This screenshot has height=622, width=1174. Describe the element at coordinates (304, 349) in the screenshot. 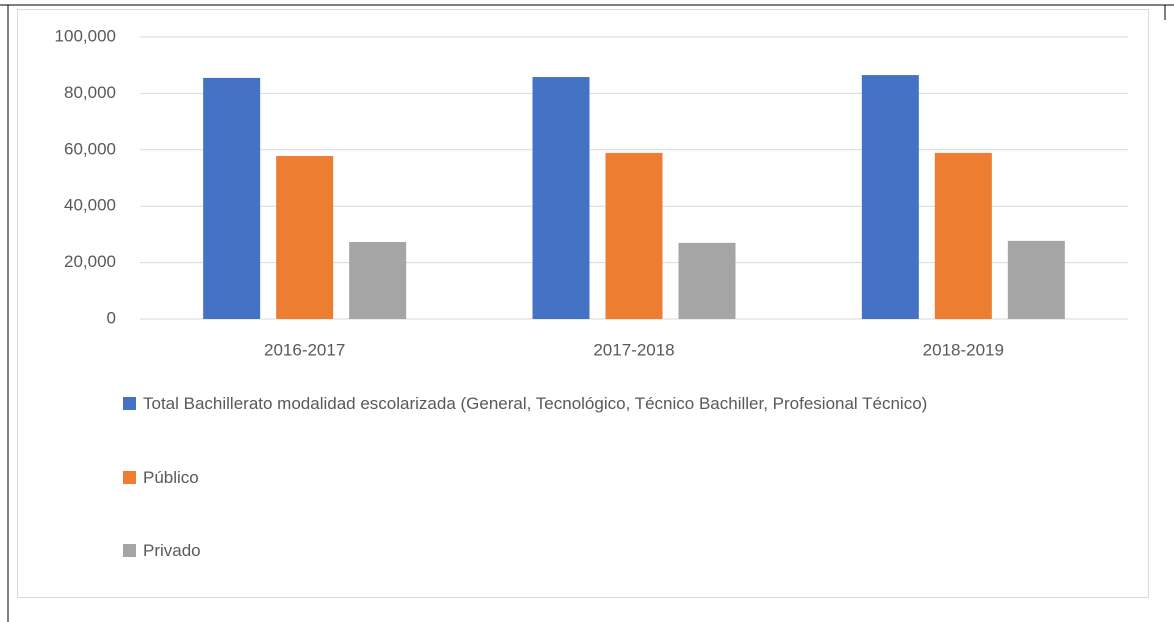

I see `x-tick-label: 2016-2017` at that location.